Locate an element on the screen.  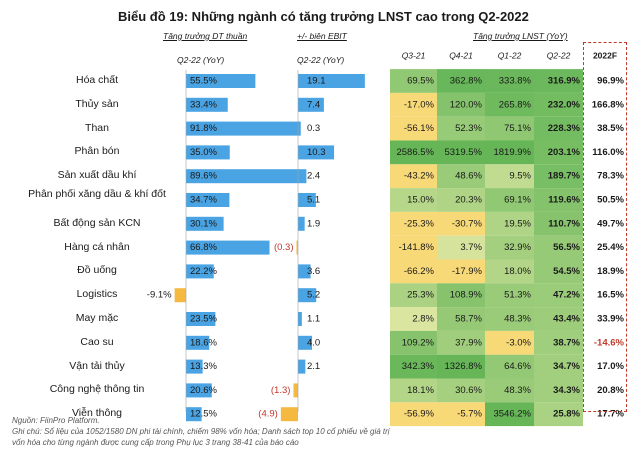
profit-header: Tăng trưởng LNST (YoY) is located at coordinates (520, 36).